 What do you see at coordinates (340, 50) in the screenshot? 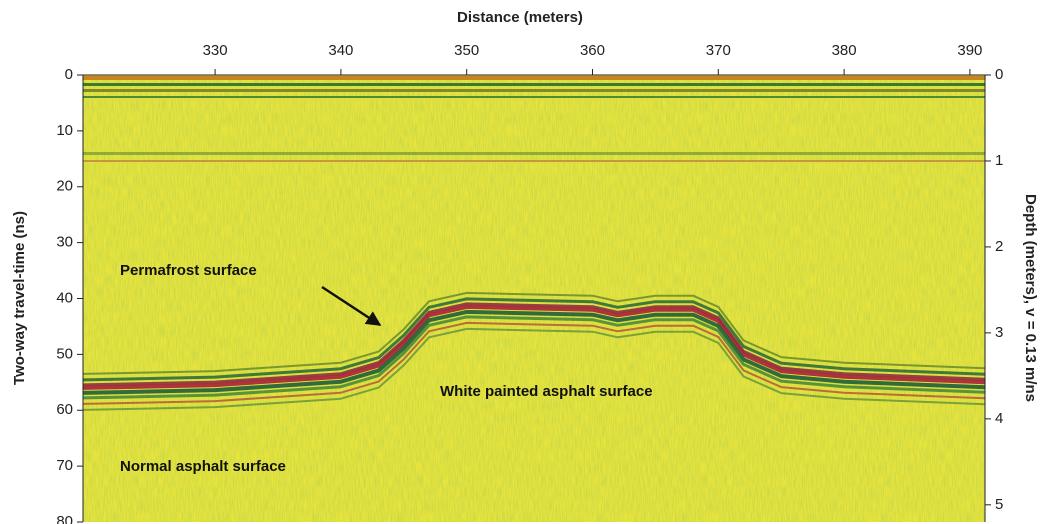
I see `x-tick-label: 340` at bounding box center [340, 50].